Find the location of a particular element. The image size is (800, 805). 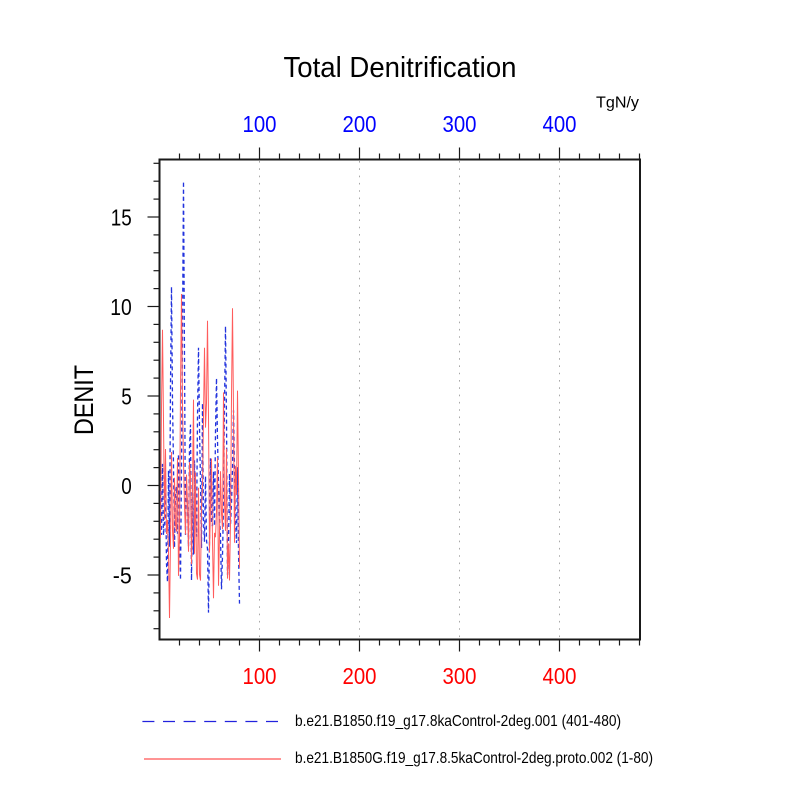

svg-text: -5 is located at coordinates (122, 576).